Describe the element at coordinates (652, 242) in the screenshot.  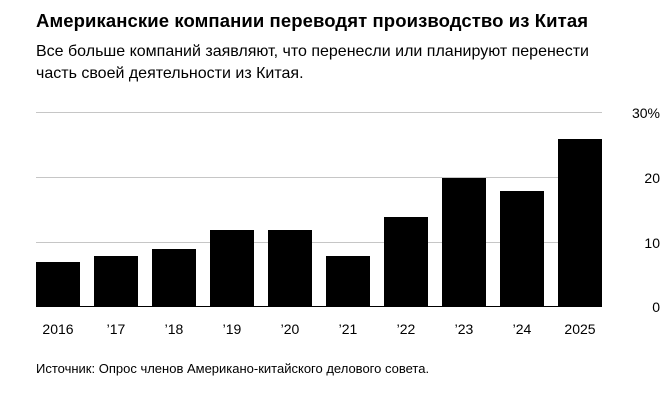
I see `y-tick-label: 10` at that location.